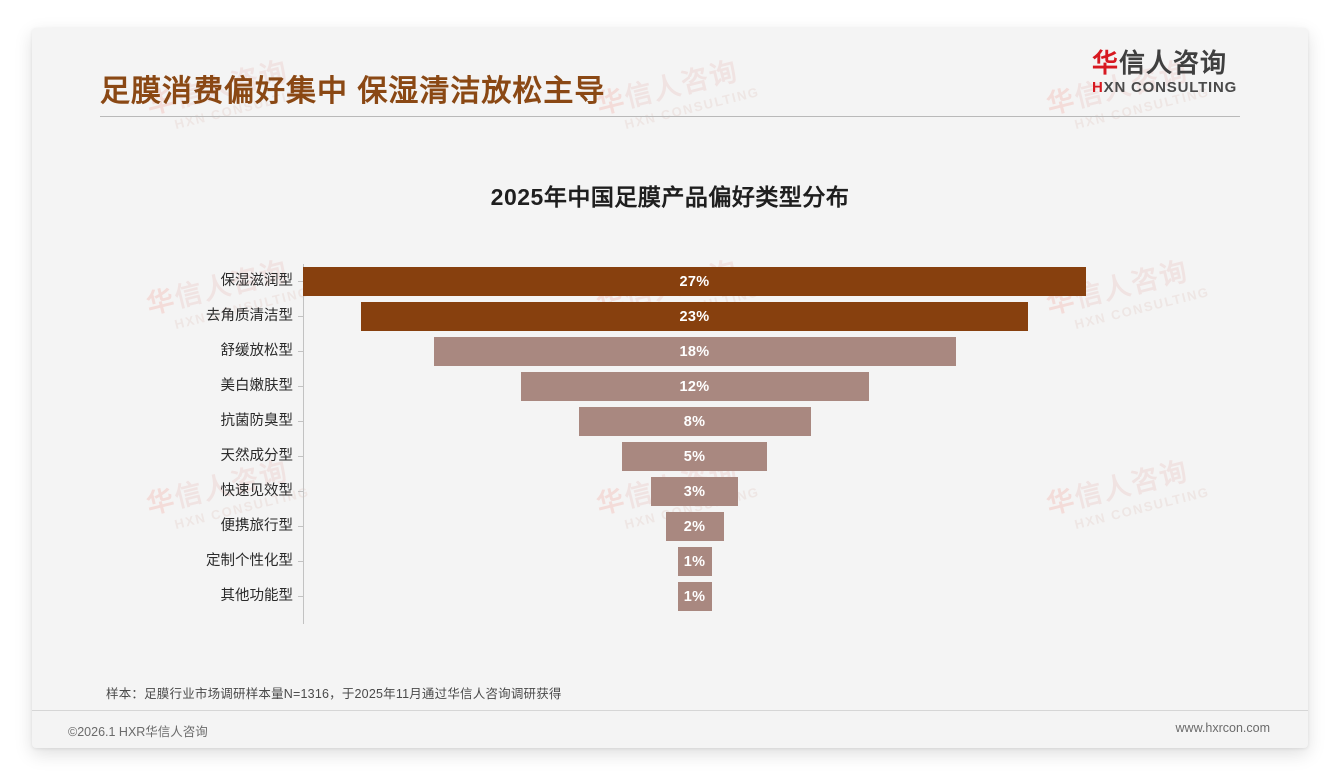  I want to click on category-label: 舒缓放松型, so click(257, 351).